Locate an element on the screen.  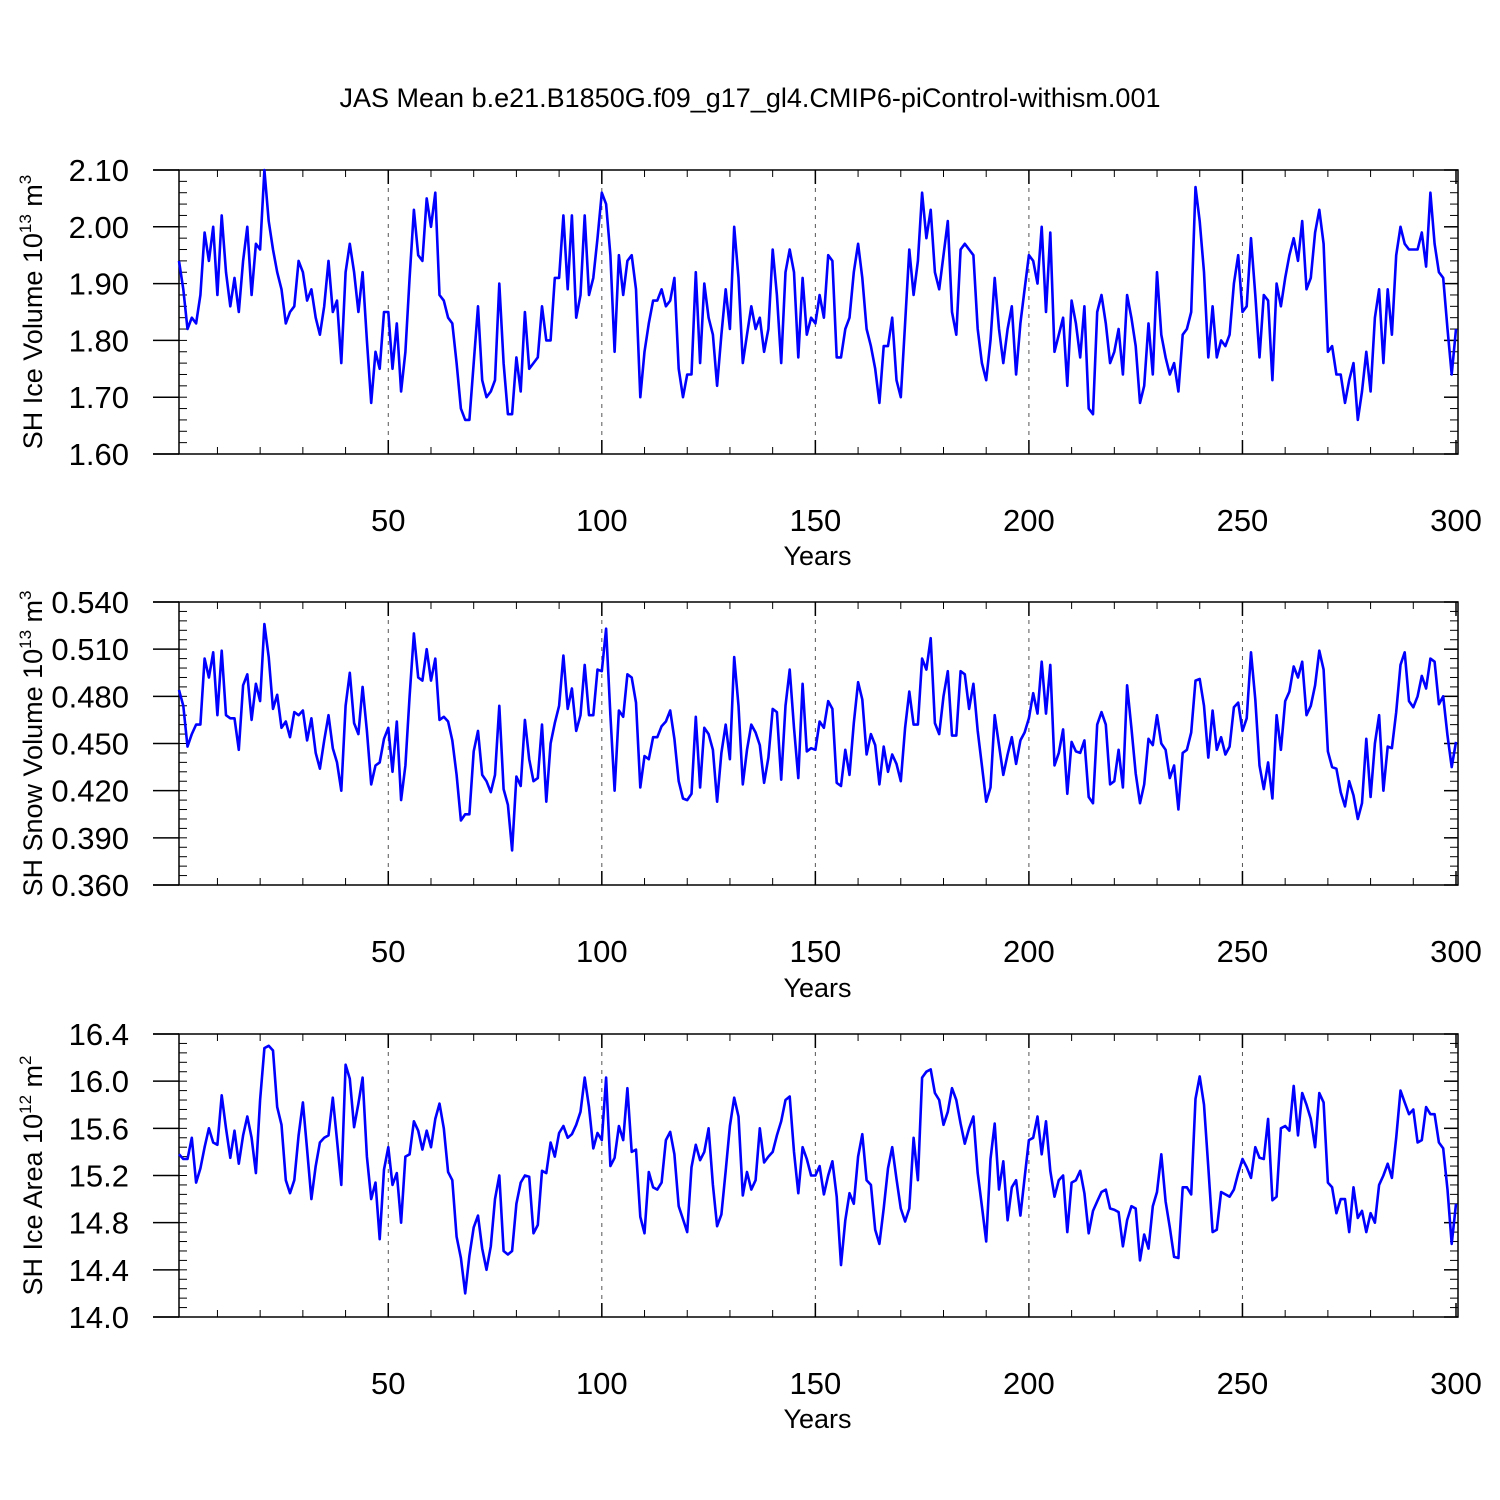
ice-volume-xtick-label: 50 is located at coordinates (388, 520).